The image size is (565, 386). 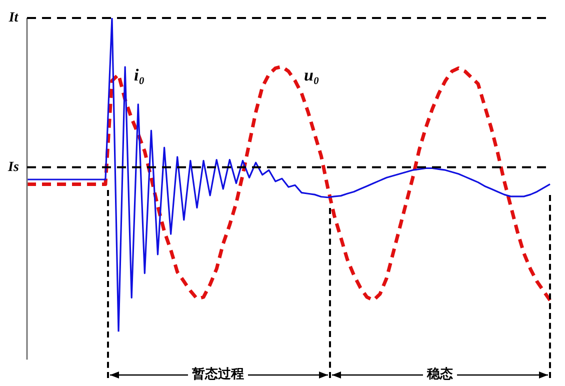 What do you see at coordinates (13, 167) in the screenshot?
I see `ref-line-label: Is` at bounding box center [13, 167].